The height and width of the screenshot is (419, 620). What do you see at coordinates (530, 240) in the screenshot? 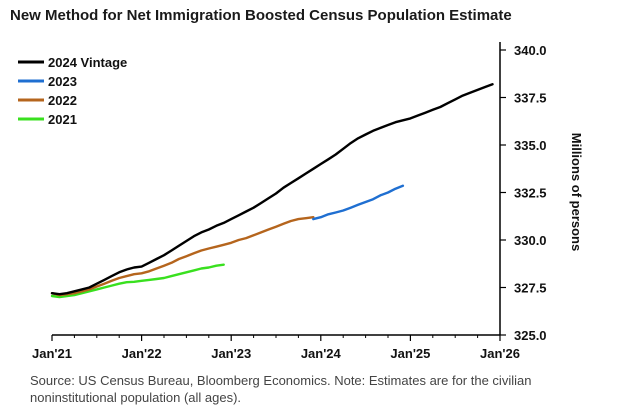
I see `y-tick-label: 330.0` at bounding box center [530, 240].